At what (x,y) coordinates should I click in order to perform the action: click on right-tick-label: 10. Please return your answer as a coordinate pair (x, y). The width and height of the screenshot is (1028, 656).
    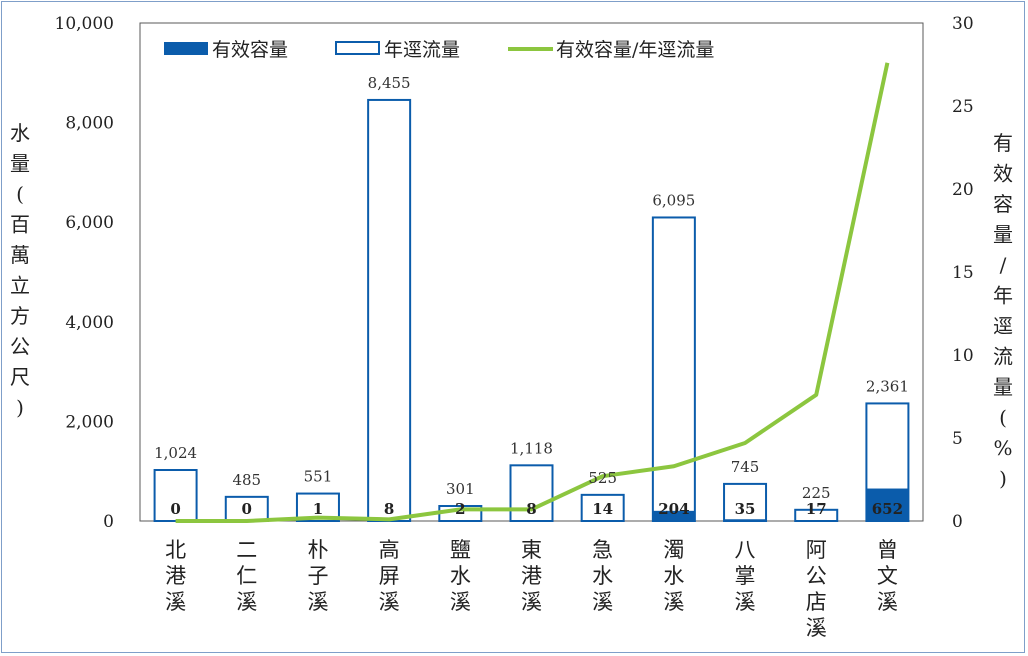
    Looking at the image, I should click on (963, 356).